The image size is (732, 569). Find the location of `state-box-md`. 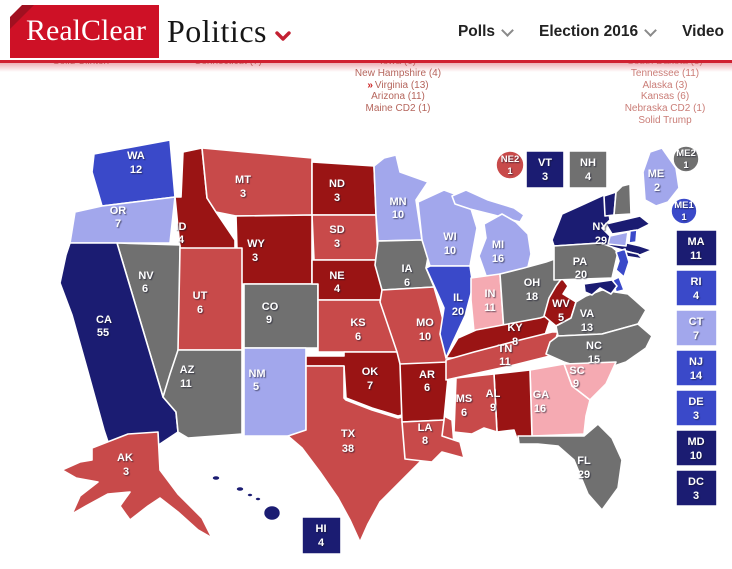

state-box-md is located at coordinates (696, 448).